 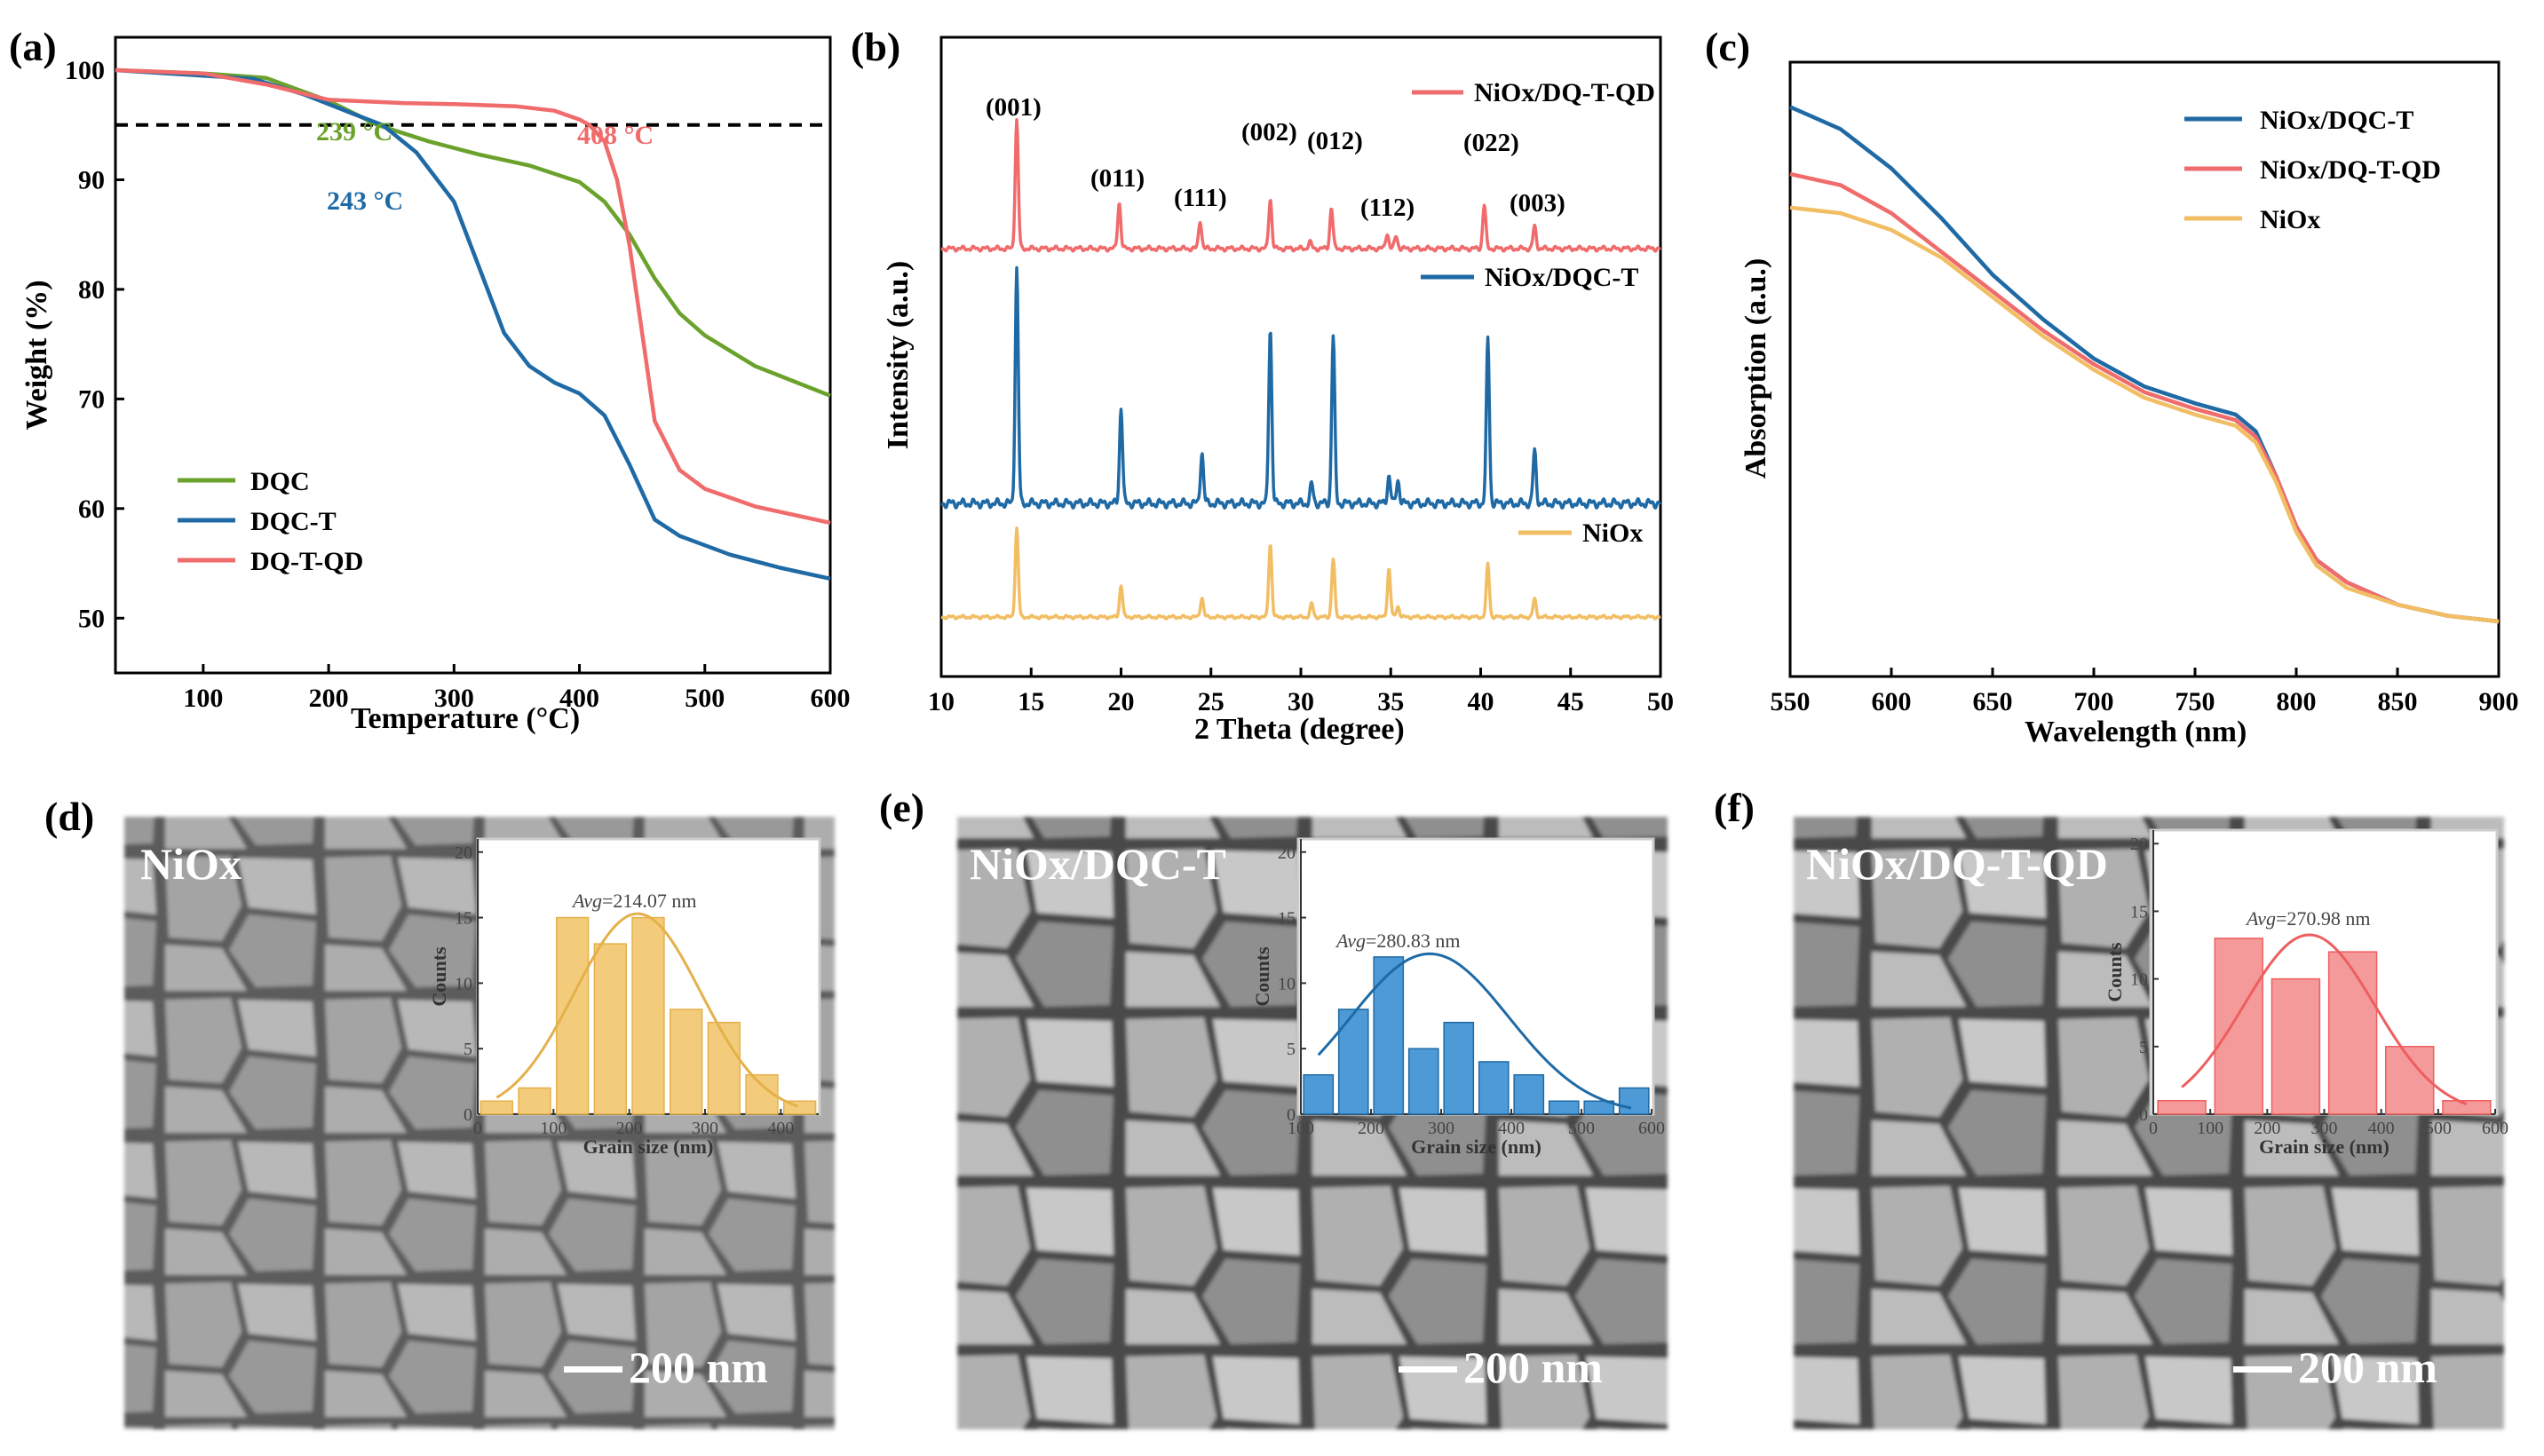 I want to click on x-tick-label-20: 20, so click(x=1121, y=701).